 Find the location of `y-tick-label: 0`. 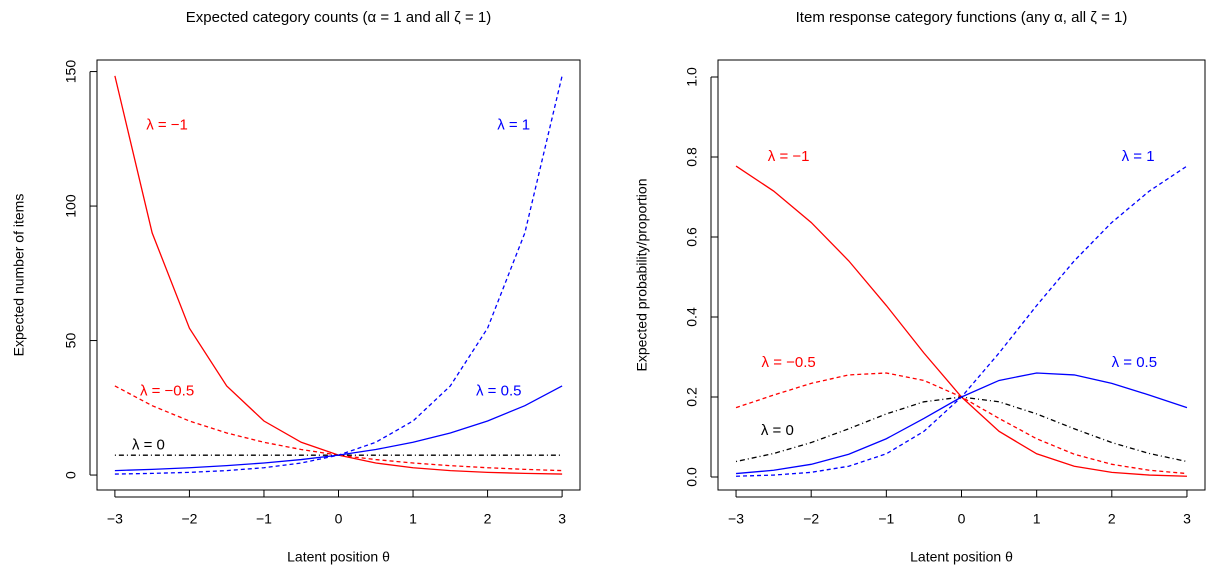

y-tick-label: 0 is located at coordinates (71, 475).